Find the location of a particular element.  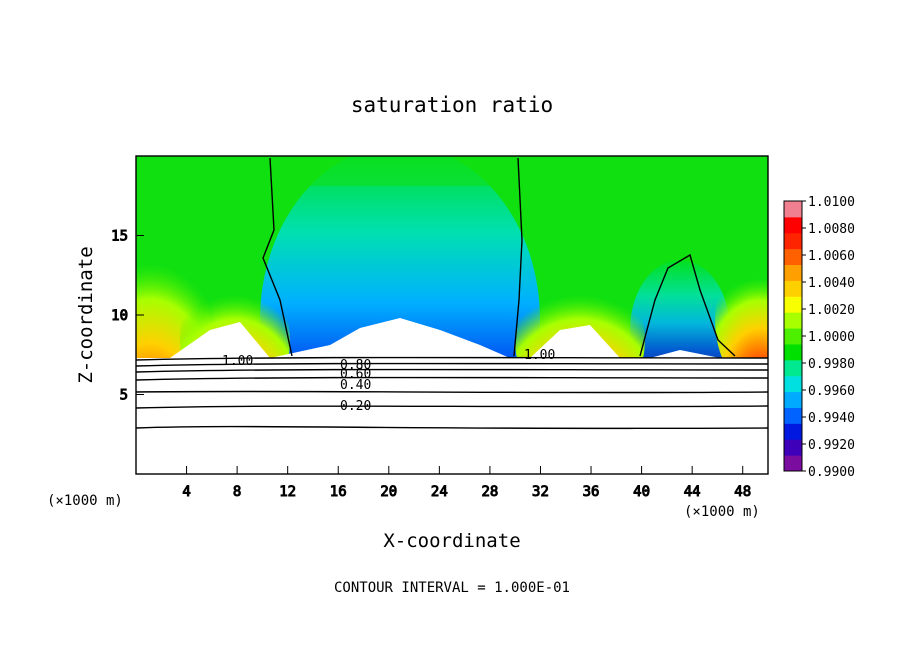

contour-label-3: 0.60 is located at coordinates (355, 374).